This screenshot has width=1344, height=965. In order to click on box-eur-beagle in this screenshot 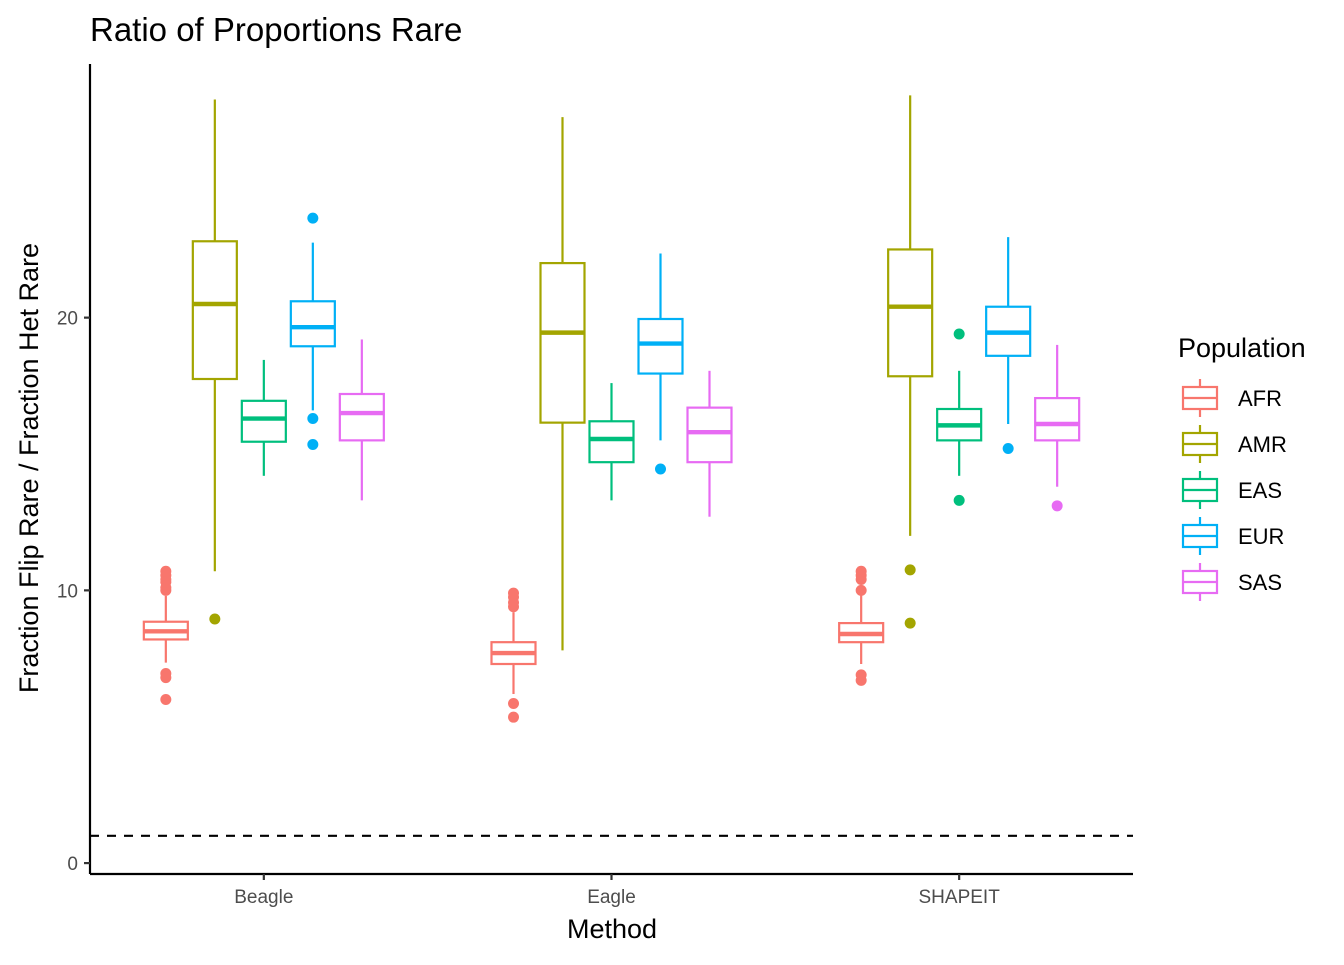, I will do `click(312, 331)`.